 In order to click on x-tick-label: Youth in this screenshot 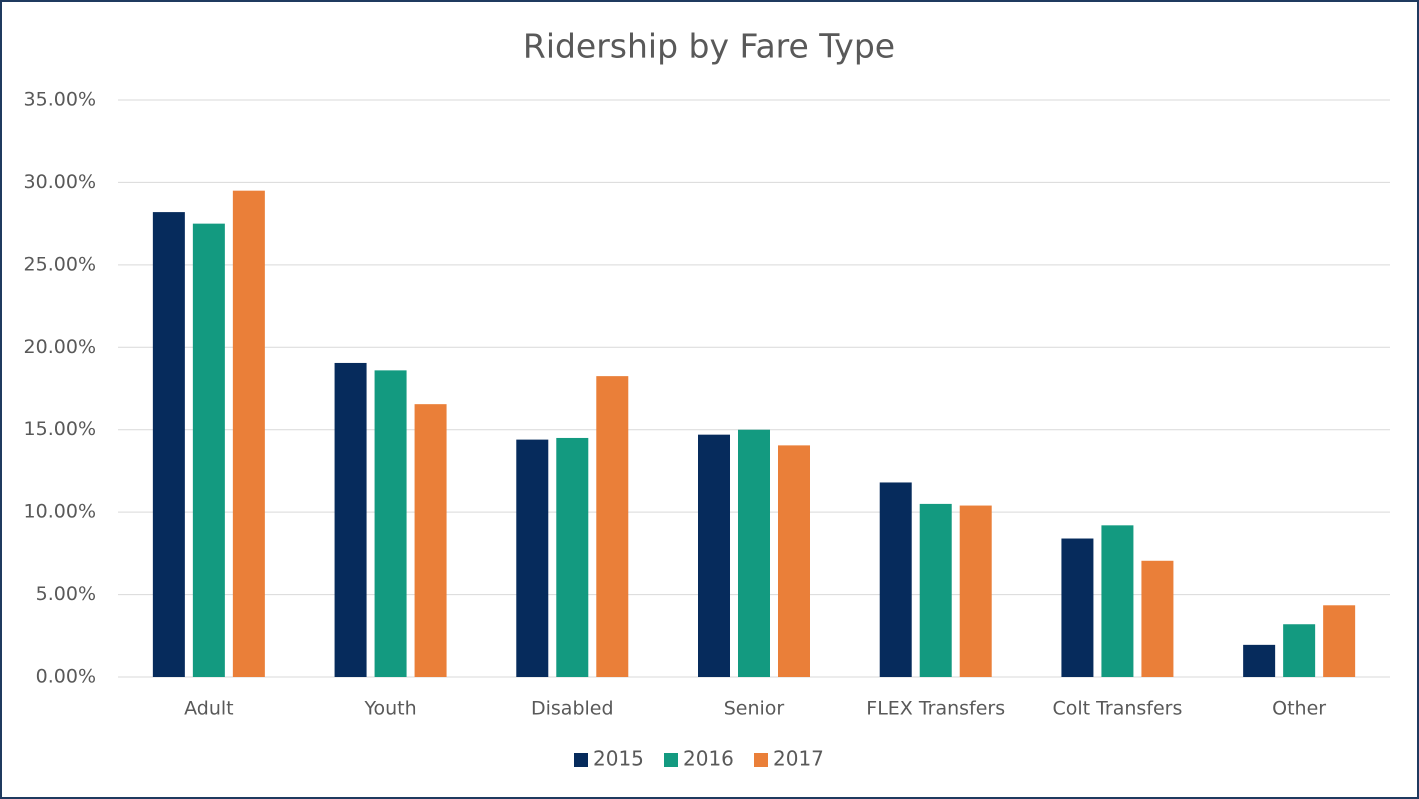, I will do `click(389, 709)`.